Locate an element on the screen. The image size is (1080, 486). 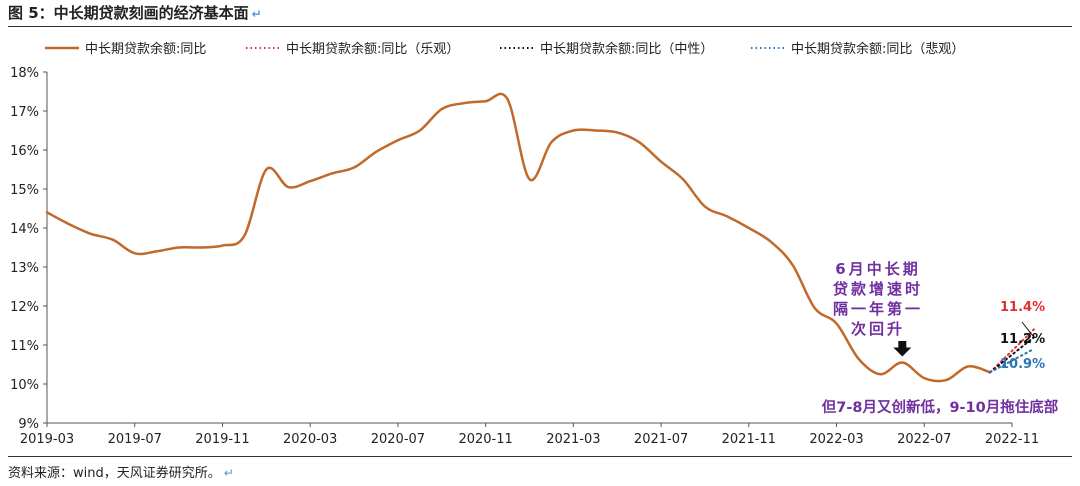
x-tick-label: 2020-11 is located at coordinates (485, 439).